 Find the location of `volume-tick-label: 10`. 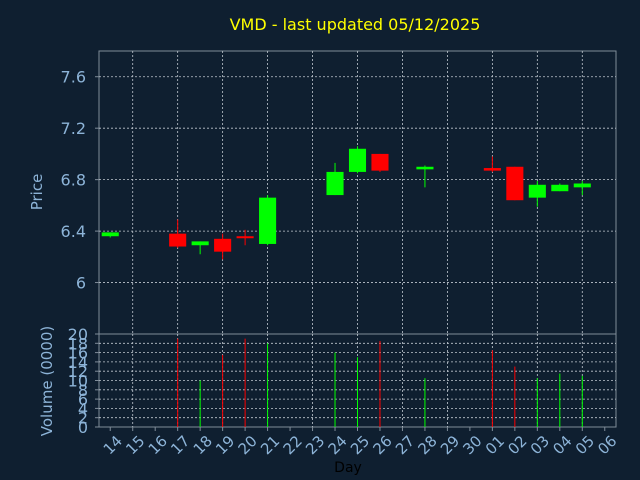

volume-tick-label: 10 is located at coordinates (78, 381).